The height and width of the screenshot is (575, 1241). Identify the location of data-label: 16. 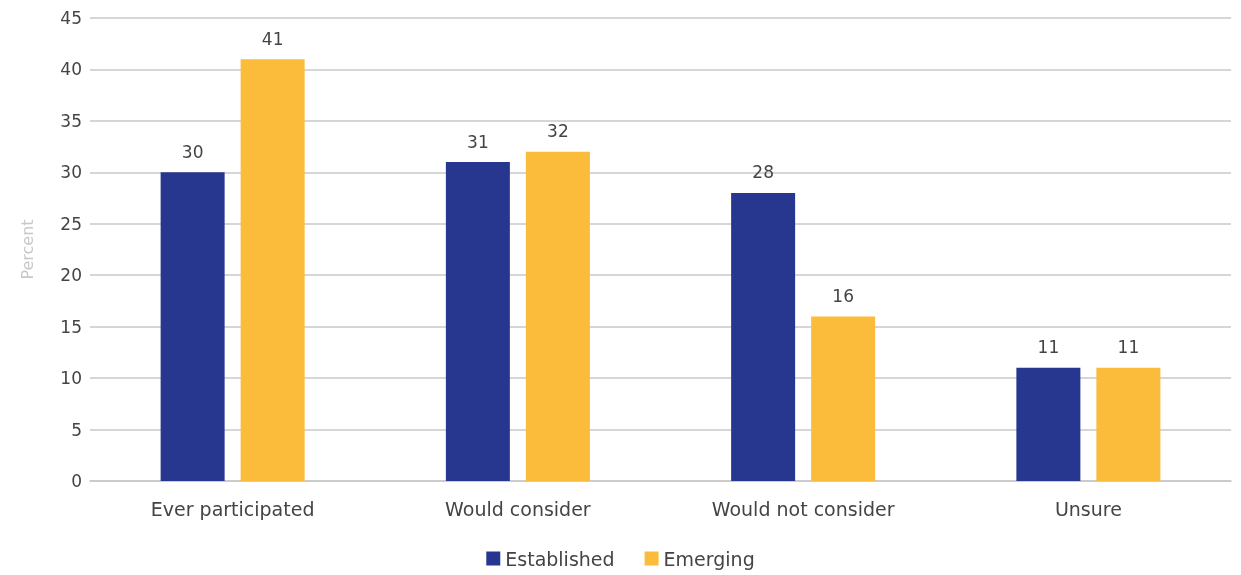
(843, 295).